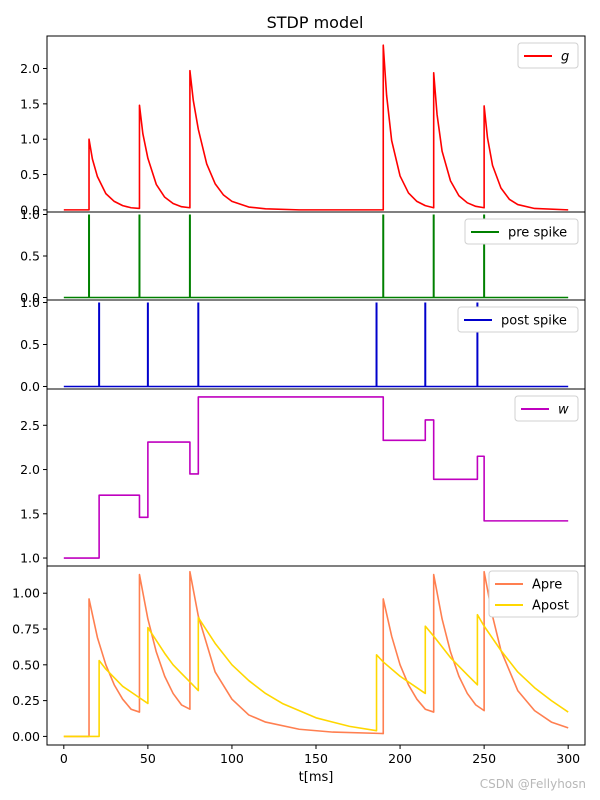 The width and height of the screenshot is (600, 800). I want to click on x-tick-label-4: 200, so click(400, 758).